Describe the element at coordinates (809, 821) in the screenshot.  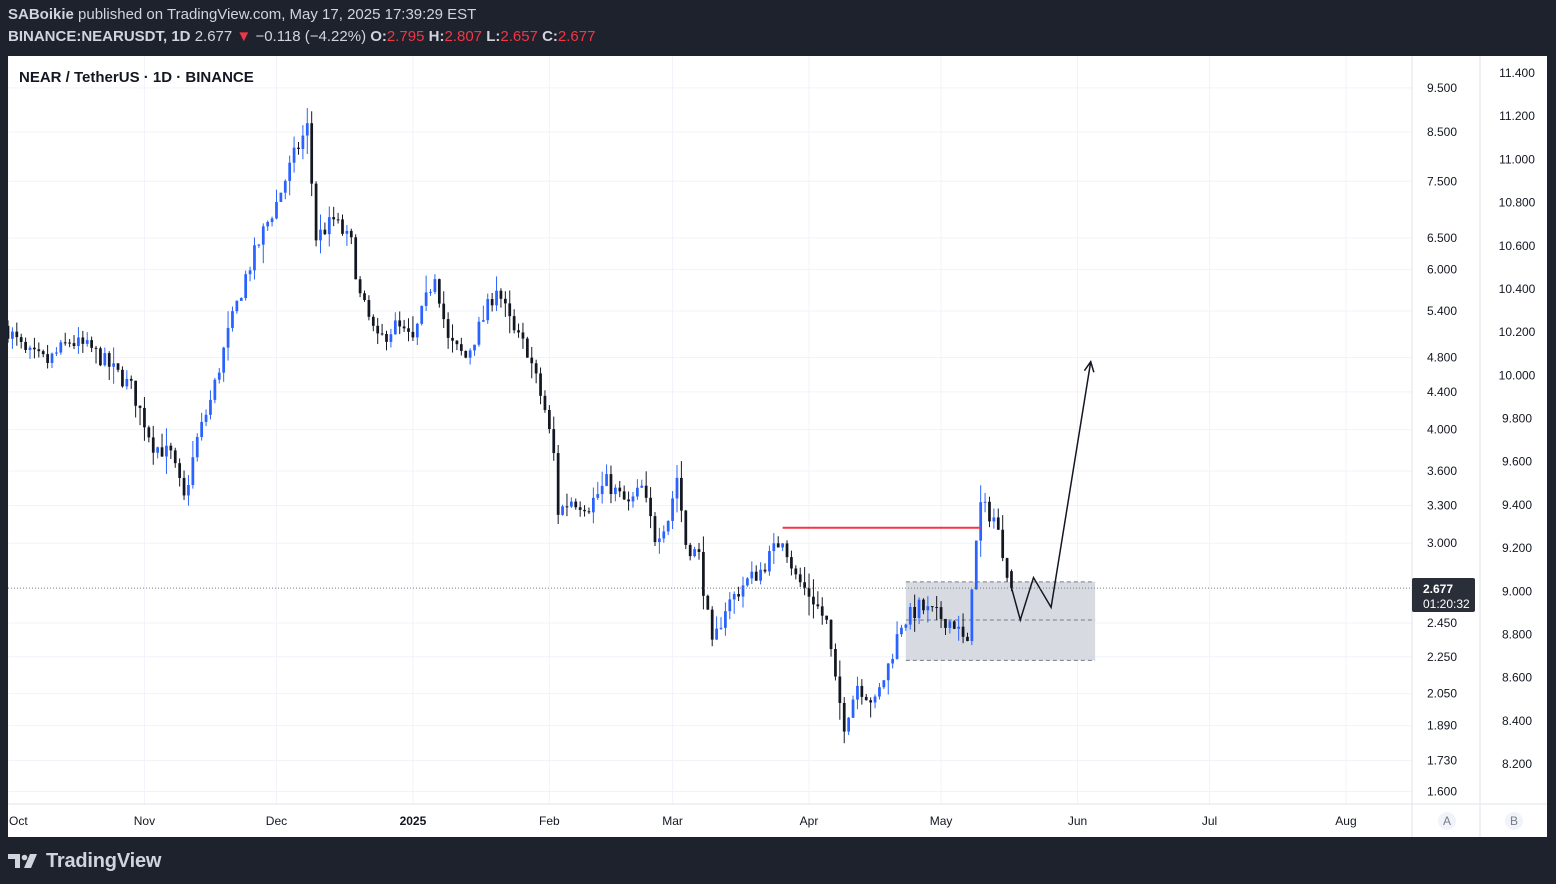
I see `time-tick-label: Apr` at that location.